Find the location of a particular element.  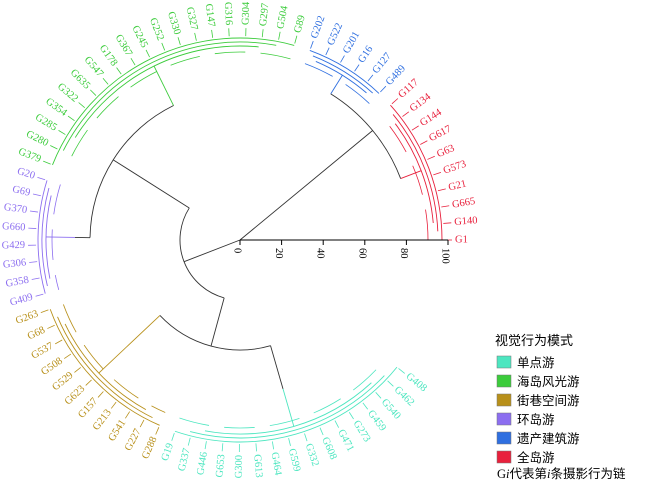

cluster-stem is located at coordinates (288, 407).